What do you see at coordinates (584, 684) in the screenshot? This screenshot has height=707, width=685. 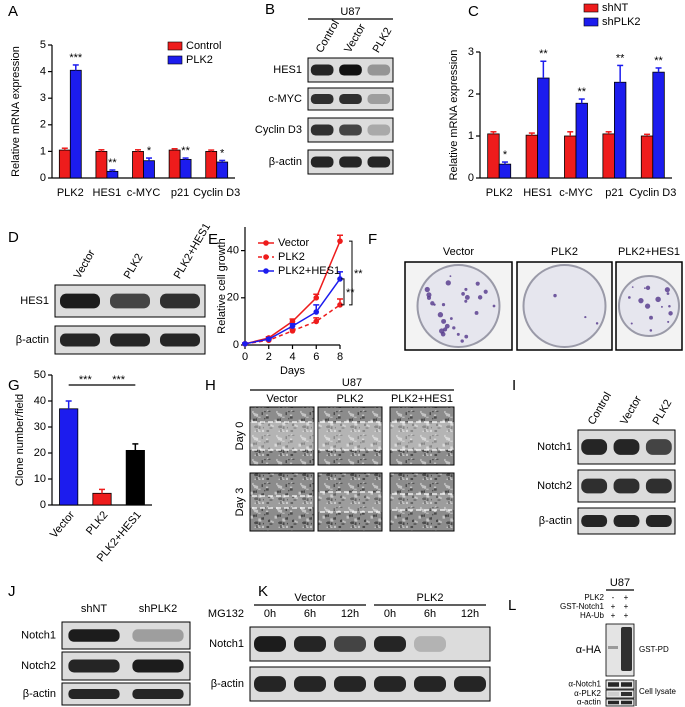 I see `row-label: α-Notch1` at bounding box center [584, 684].